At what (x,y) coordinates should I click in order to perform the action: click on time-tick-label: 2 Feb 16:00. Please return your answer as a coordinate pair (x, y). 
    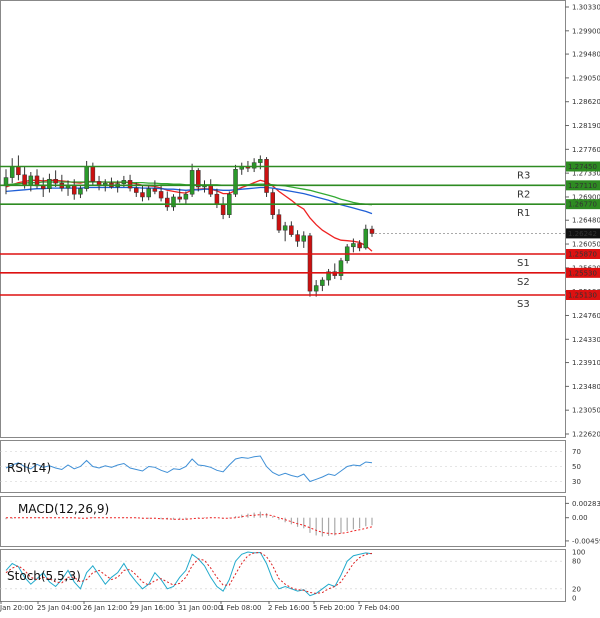
    Looking at the image, I should click on (288, 608).